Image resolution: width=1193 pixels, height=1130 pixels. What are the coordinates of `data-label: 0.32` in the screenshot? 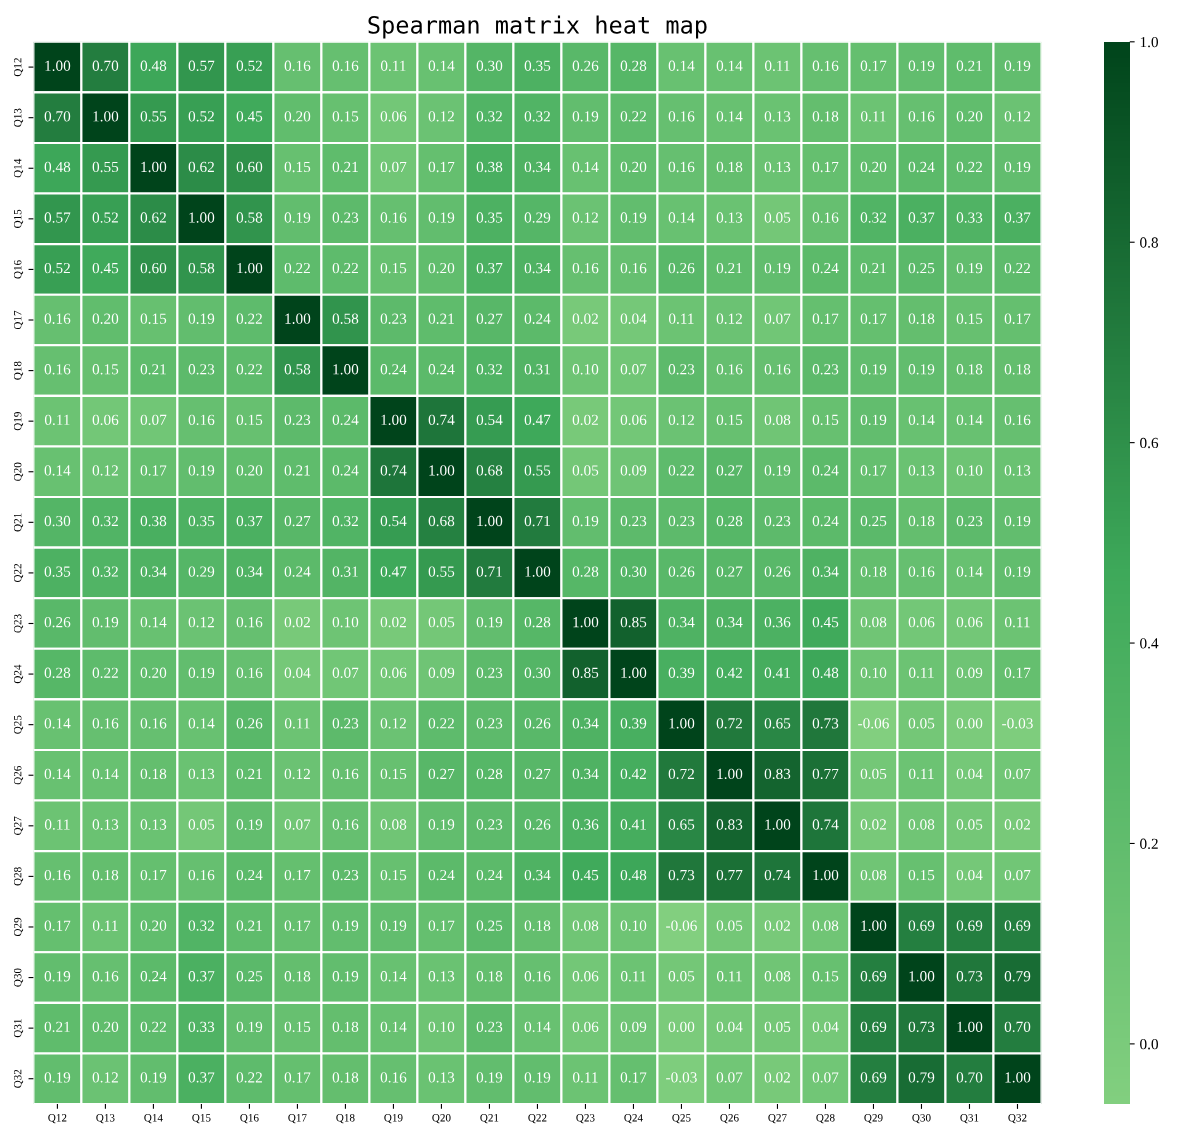 It's located at (105, 571).